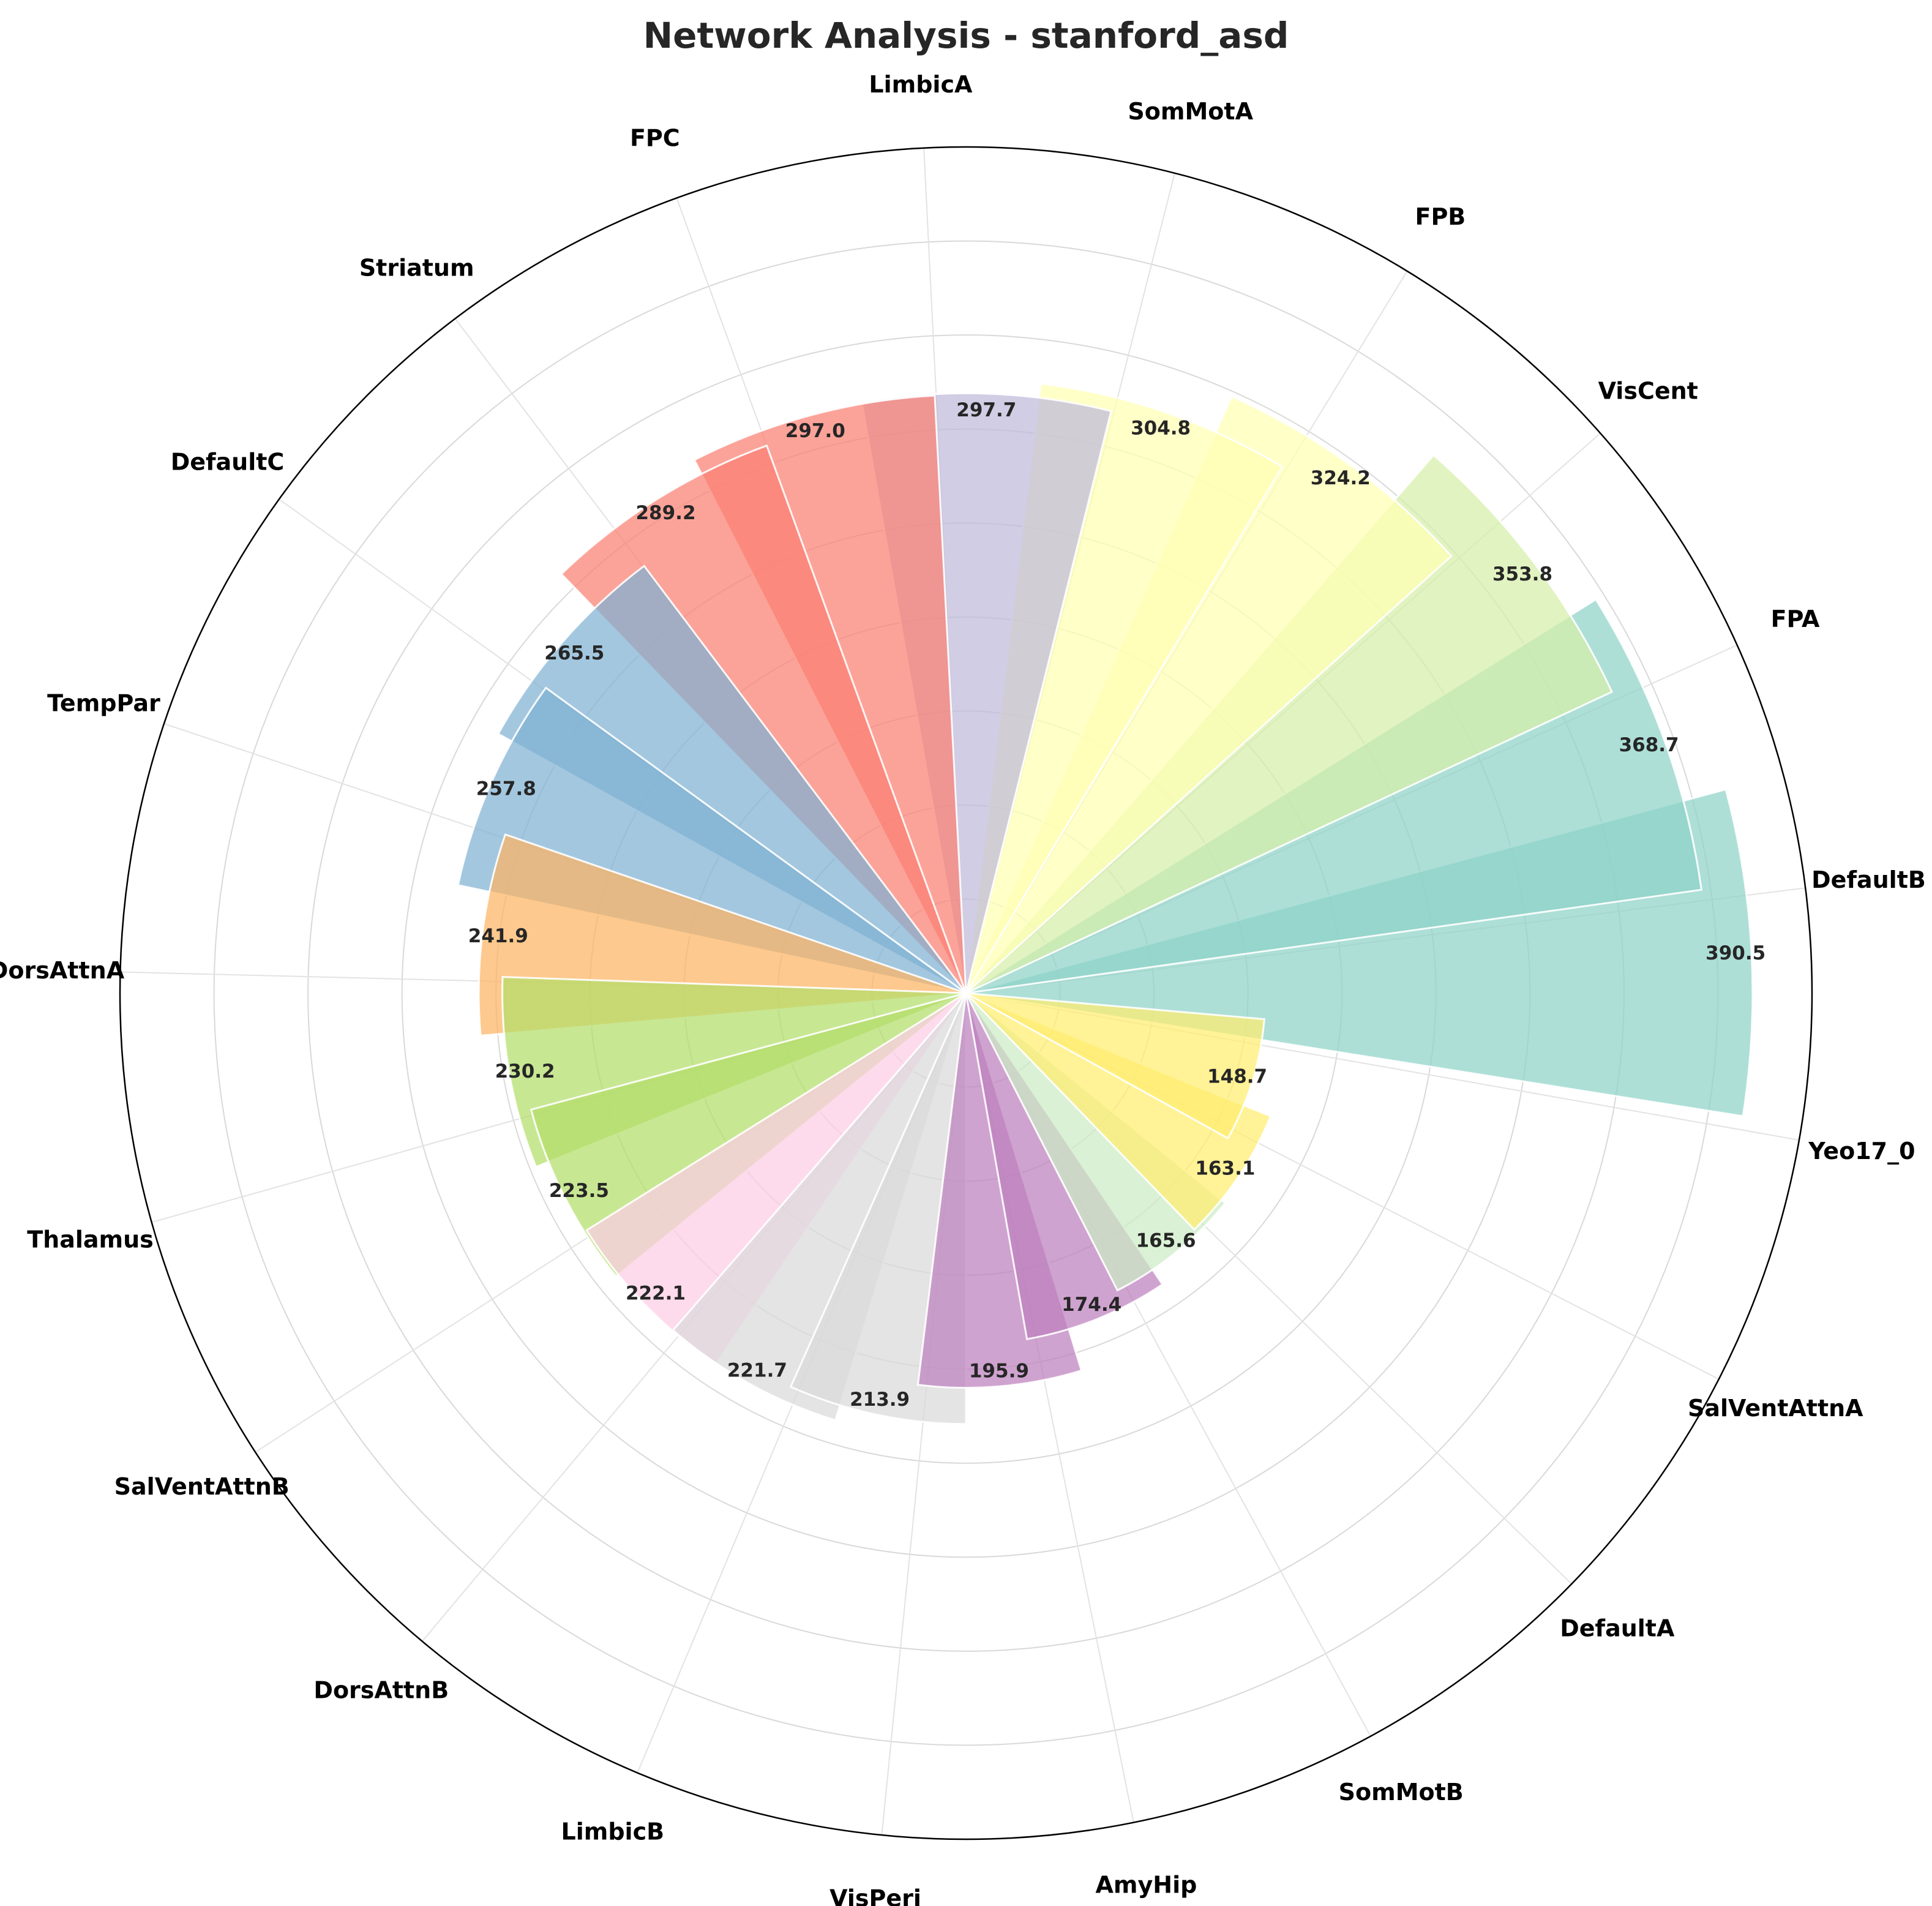 Image resolution: width=1932 pixels, height=1906 pixels. What do you see at coordinates (1522, 574) in the screenshot?
I see `value-label: 353.8` at bounding box center [1522, 574].